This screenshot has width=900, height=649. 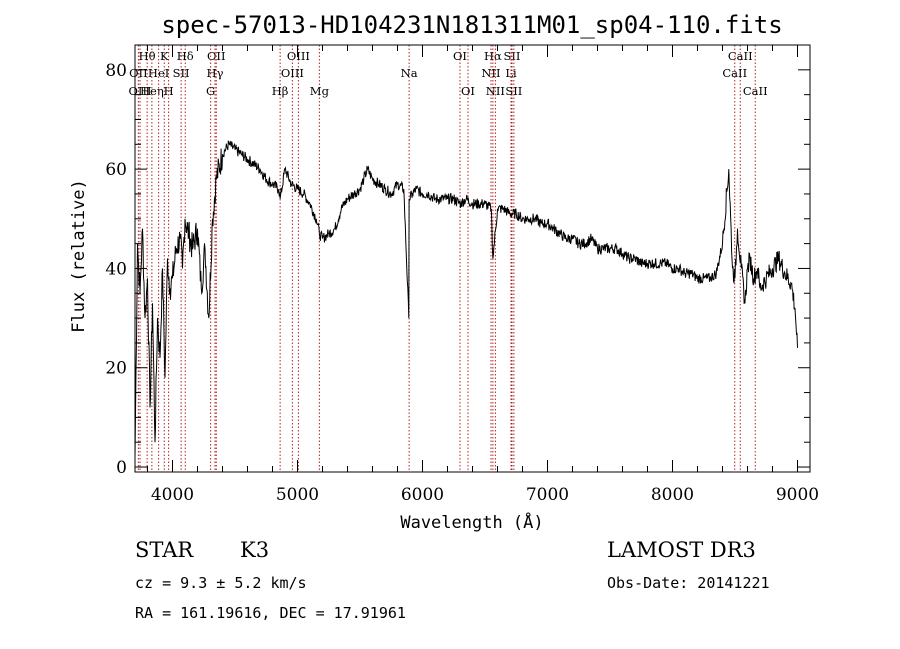 What do you see at coordinates (116, 71) in the screenshot?
I see `y-tick-label: 80` at bounding box center [116, 71].